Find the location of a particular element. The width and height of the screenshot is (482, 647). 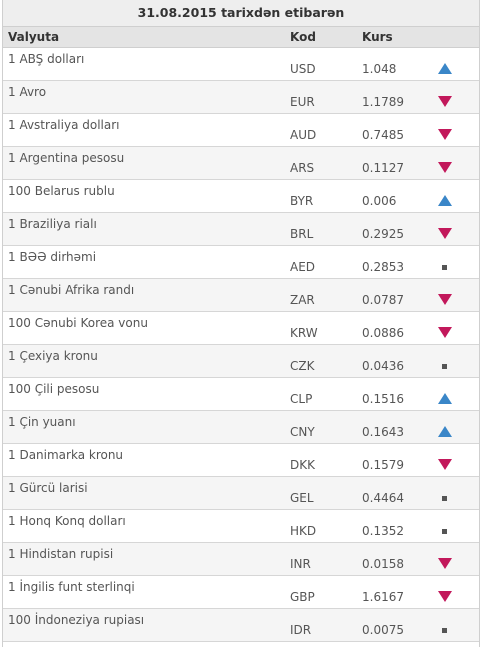

currency-code: BYR is located at coordinates (302, 201).